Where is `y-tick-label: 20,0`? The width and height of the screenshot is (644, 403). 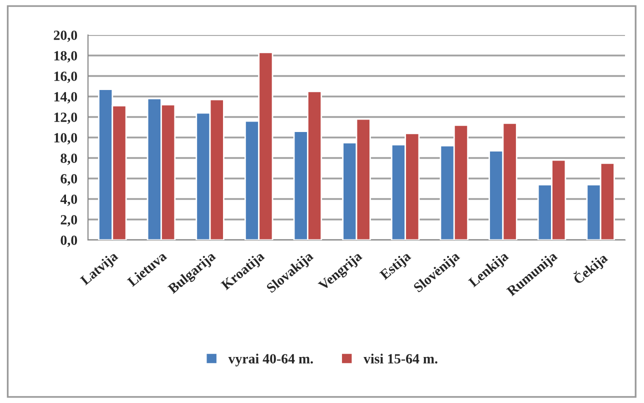 y-tick-label: 20,0 is located at coordinates (66, 36).